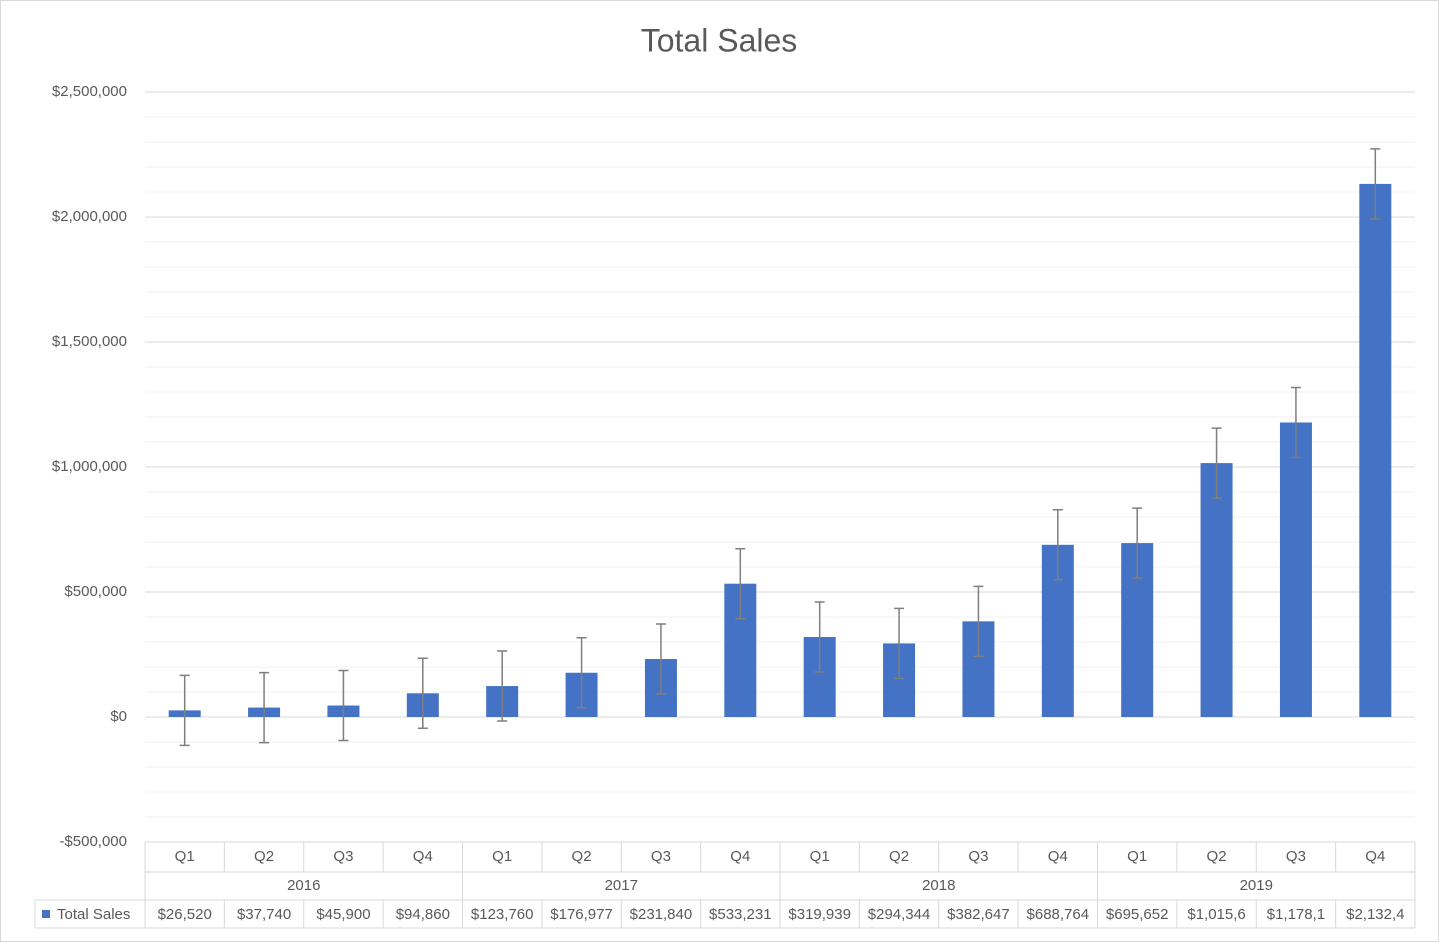 The image size is (1439, 942). What do you see at coordinates (1137, 914) in the screenshot?
I see `table-value: $695,652` at bounding box center [1137, 914].